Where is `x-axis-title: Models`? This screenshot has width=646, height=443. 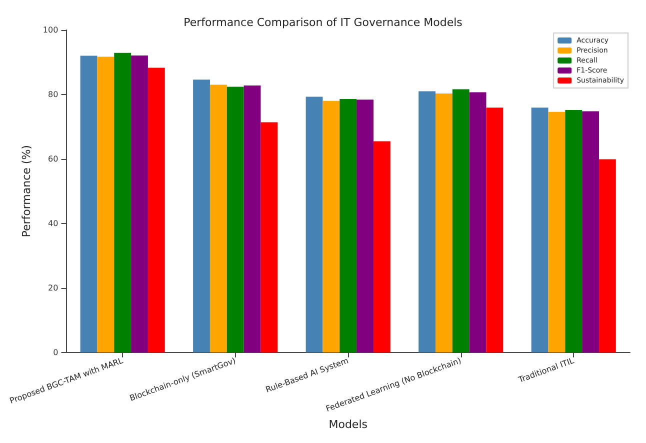 x-axis-title: Models is located at coordinates (348, 424).